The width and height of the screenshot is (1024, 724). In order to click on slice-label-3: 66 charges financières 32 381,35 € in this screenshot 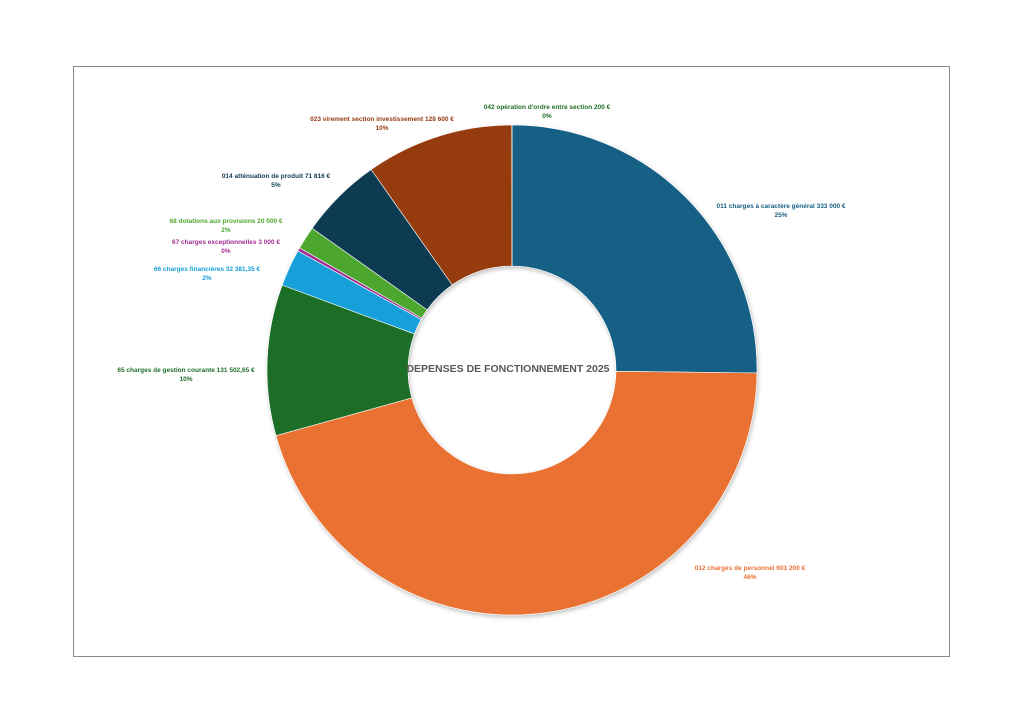, I will do `click(207, 269)`.